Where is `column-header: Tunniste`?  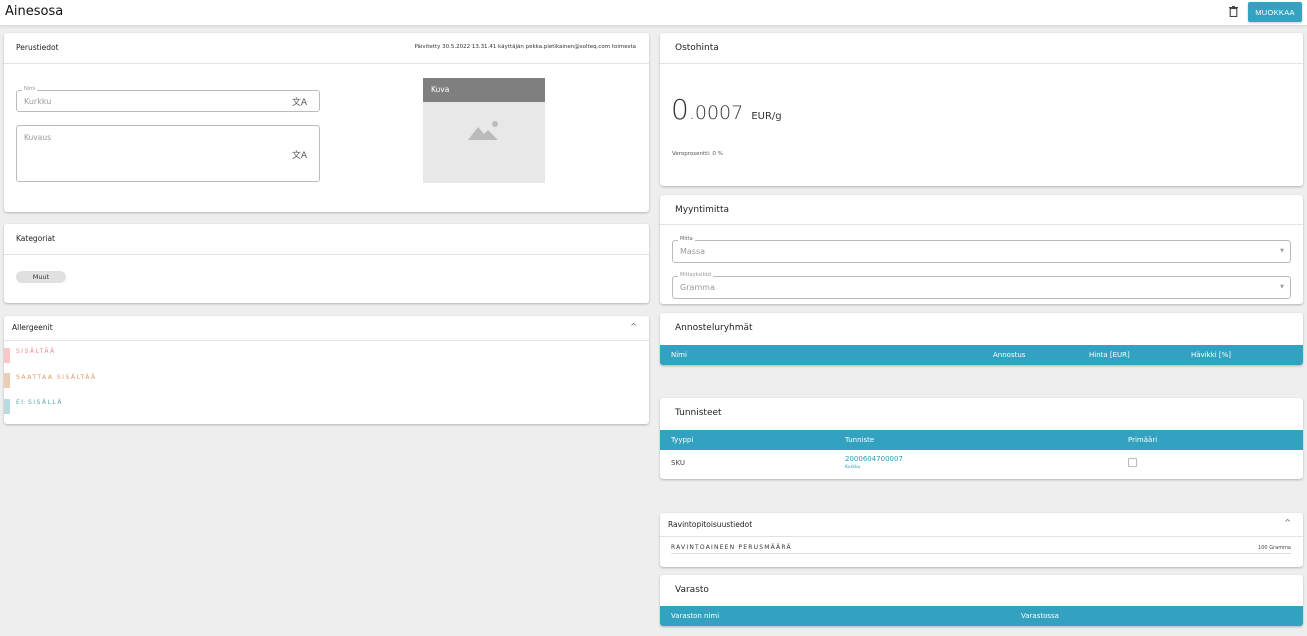
column-header: Tunniste is located at coordinates (860, 440).